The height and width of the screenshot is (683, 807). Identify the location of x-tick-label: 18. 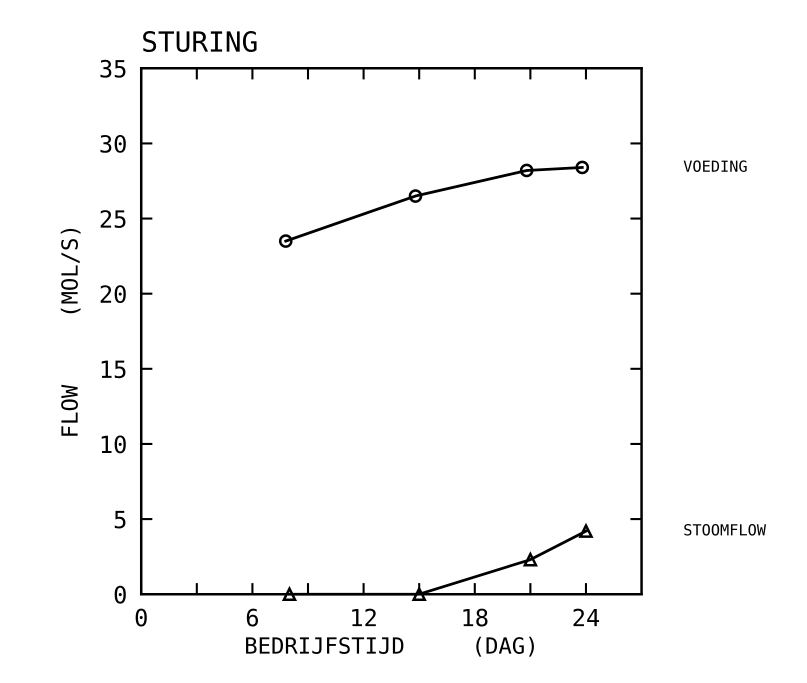
(475, 617).